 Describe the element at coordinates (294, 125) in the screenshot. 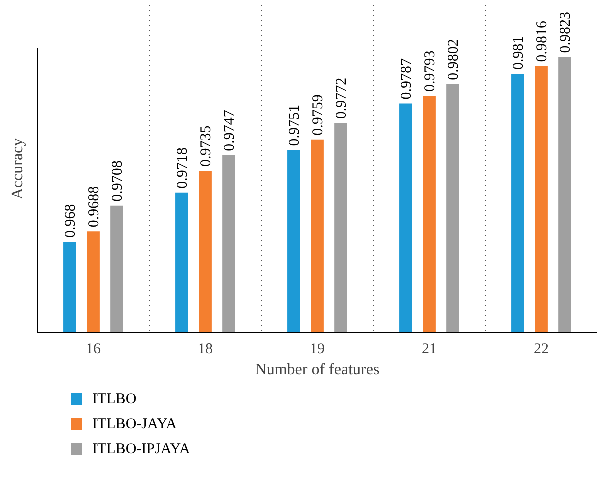

I see `data-label: 0.9751` at that location.